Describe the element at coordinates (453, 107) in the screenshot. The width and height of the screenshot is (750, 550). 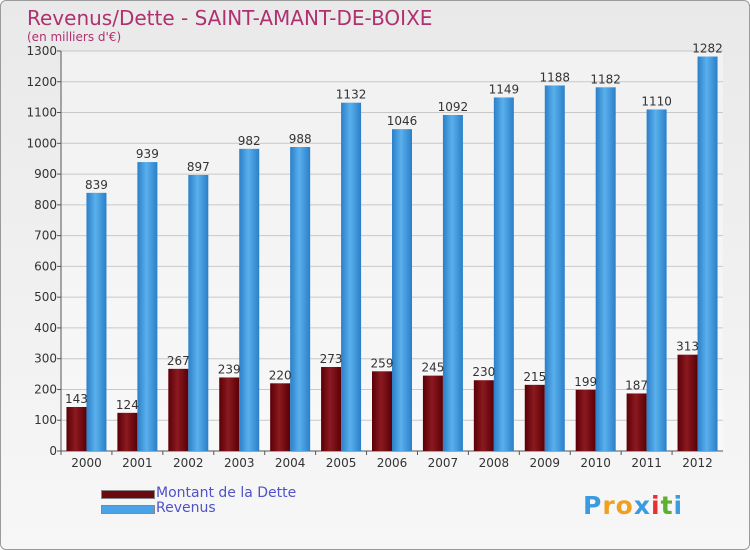
I see `data-label-revenus: 1092` at that location.